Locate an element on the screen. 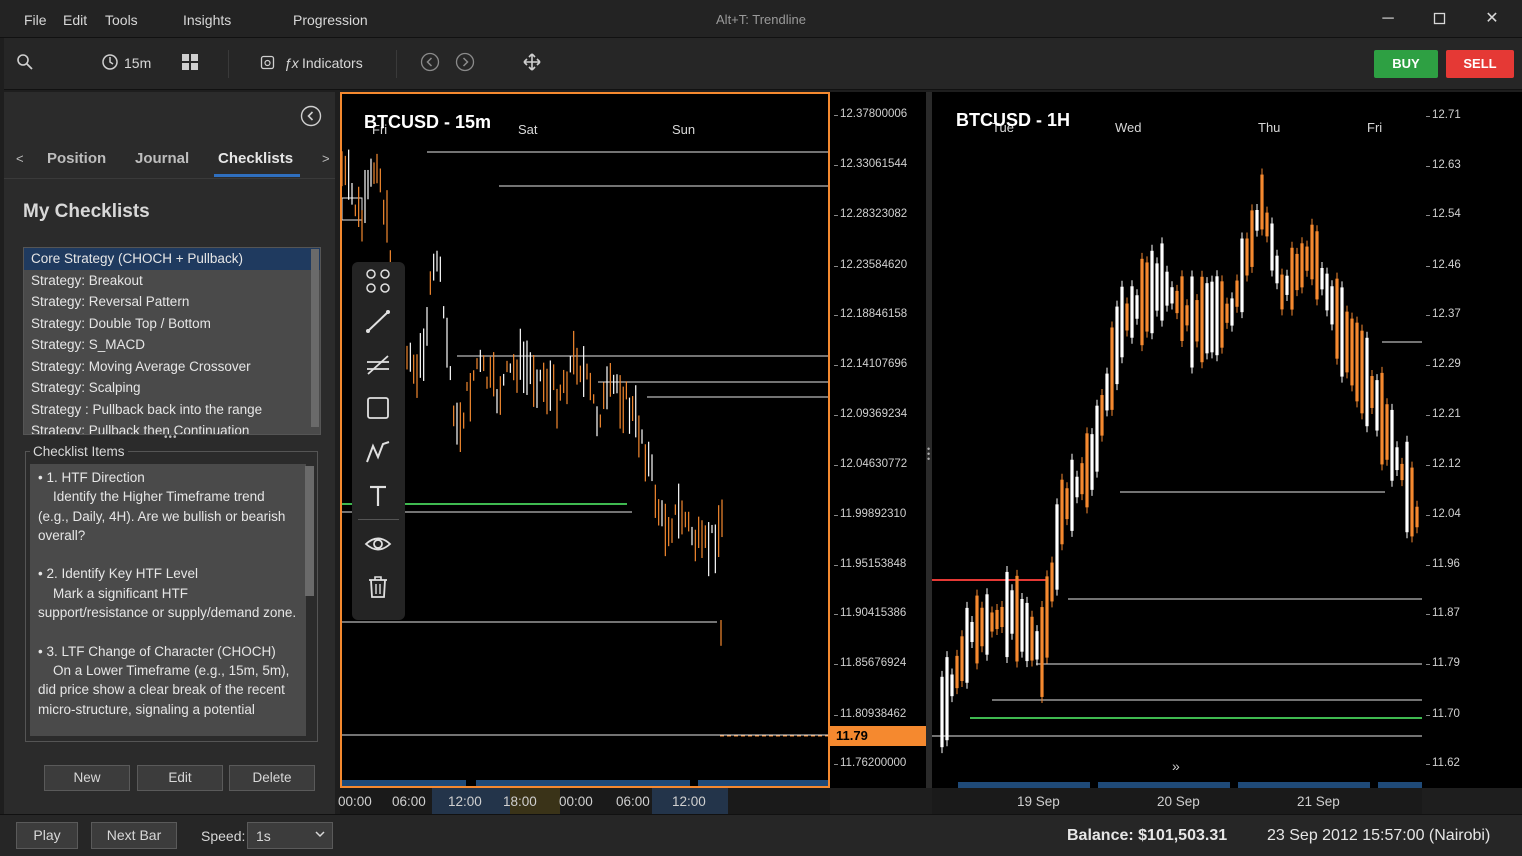  list-item: Strategy: Reversal Pattern is located at coordinates (110, 301).